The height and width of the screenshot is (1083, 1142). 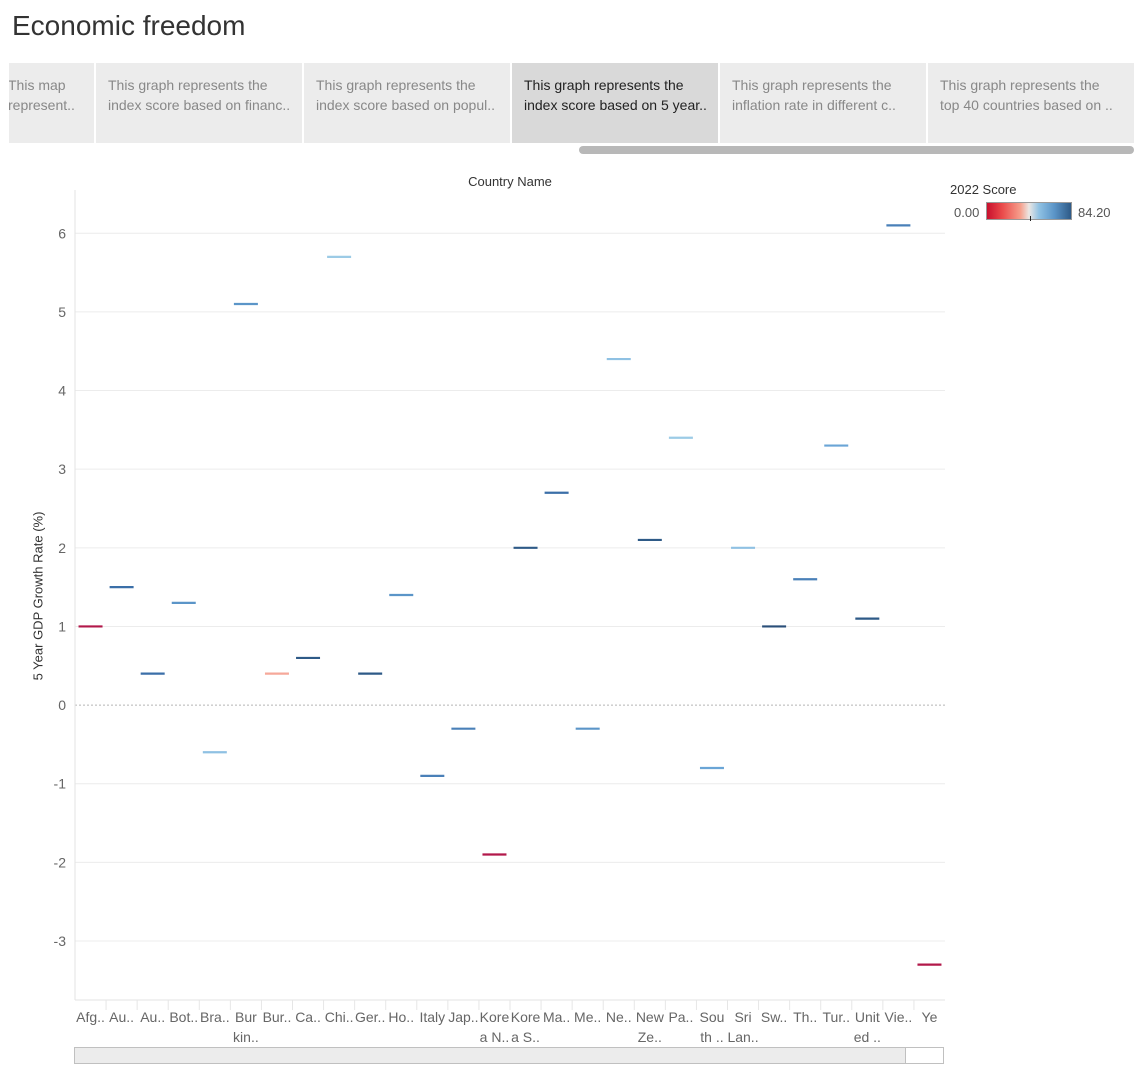 I want to click on y-tick-label: 0, so click(x=62, y=705).